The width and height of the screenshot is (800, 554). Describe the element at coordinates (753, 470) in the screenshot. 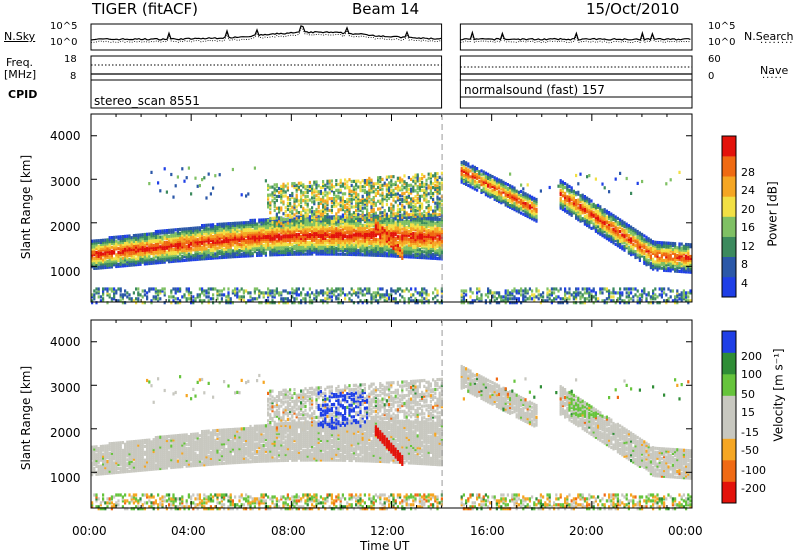

I see `velocity-cbar-tick-m100: -100` at that location.